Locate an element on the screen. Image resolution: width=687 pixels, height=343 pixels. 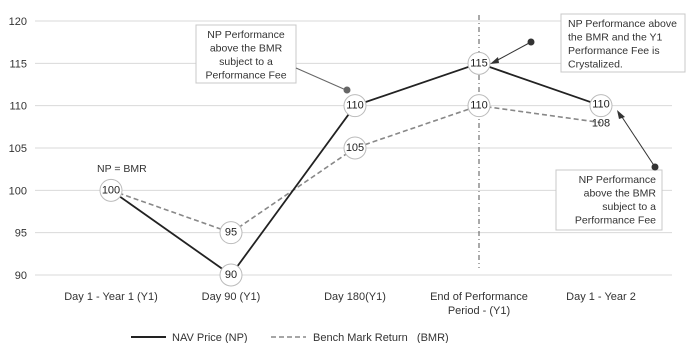
data-label: 108 is located at coordinates (601, 124).